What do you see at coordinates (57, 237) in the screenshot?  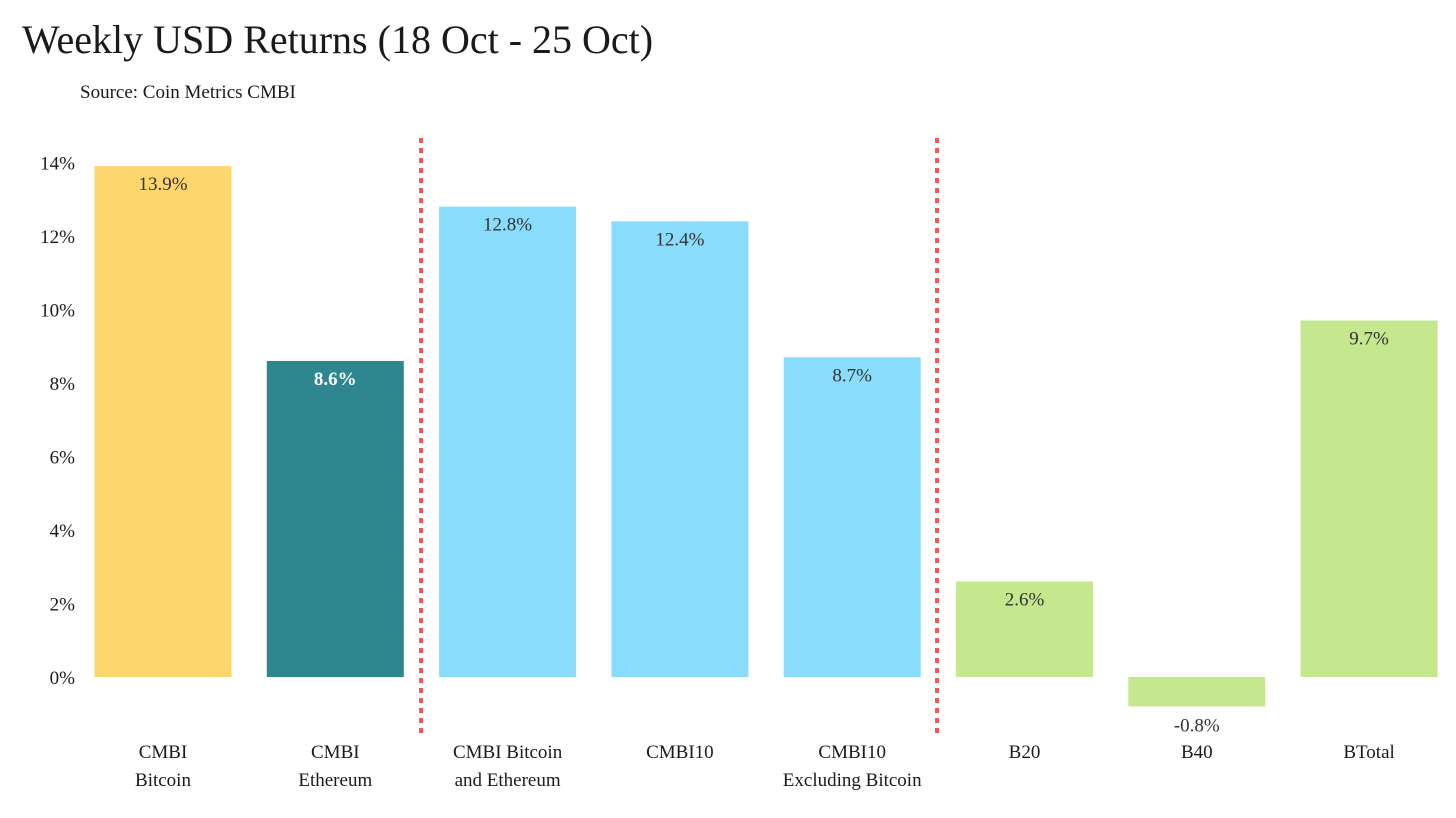 I see `y-tick-label: 12%` at bounding box center [57, 237].